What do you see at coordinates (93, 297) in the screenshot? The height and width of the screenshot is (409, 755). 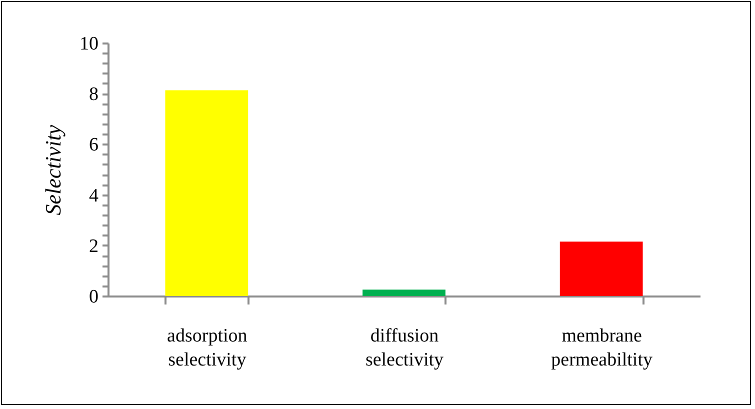 I see `y-tick-label: 0` at bounding box center [93, 297].